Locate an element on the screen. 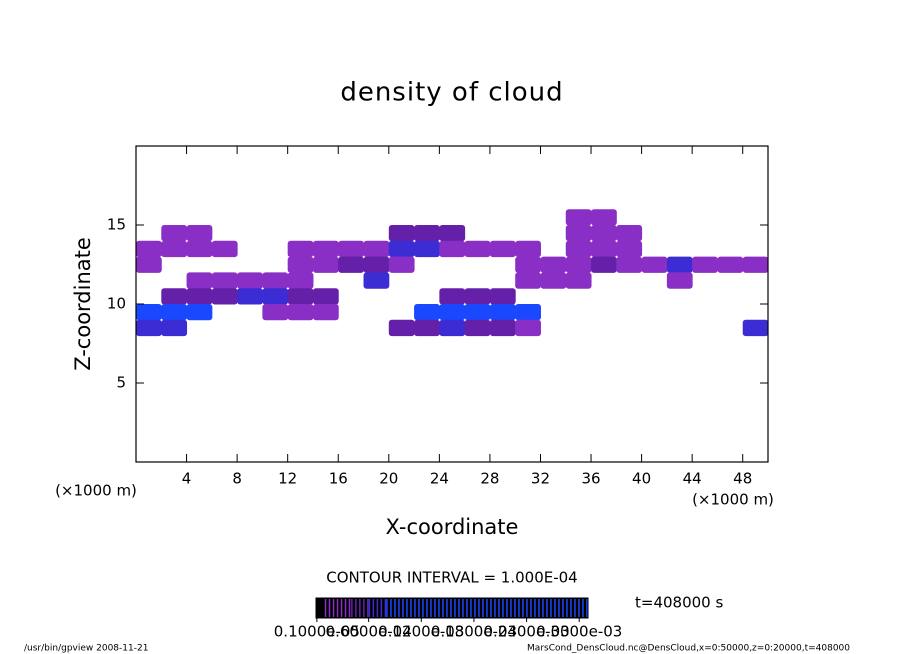 The image size is (904, 654). colorbar-tick-label: 0.6000e-04 is located at coordinates (369, 632).